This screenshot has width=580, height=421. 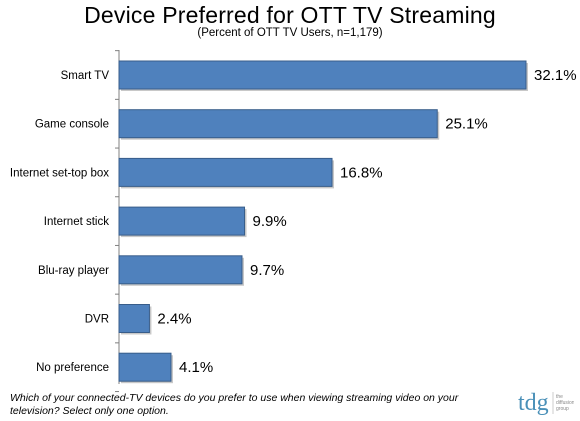 What do you see at coordinates (555, 75) in the screenshot?
I see `value-label: 32.1%` at bounding box center [555, 75].